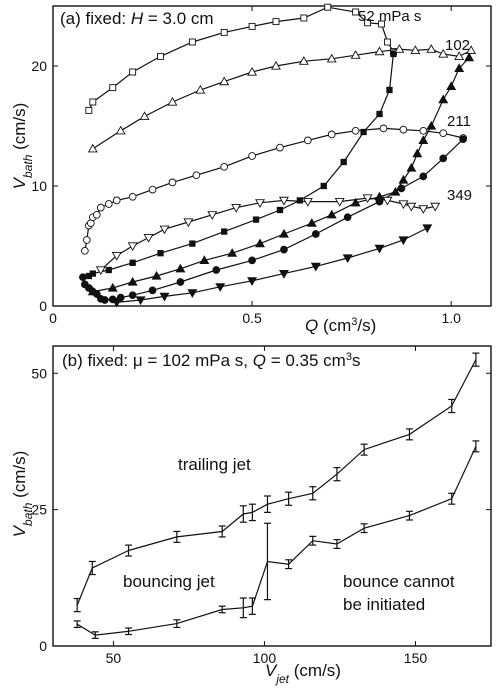 The height and width of the screenshot is (688, 501). What do you see at coordinates (22, 494) in the screenshot?
I see `panel-b-y-axis-label: Vbath (cm/s)` at bounding box center [22, 494].